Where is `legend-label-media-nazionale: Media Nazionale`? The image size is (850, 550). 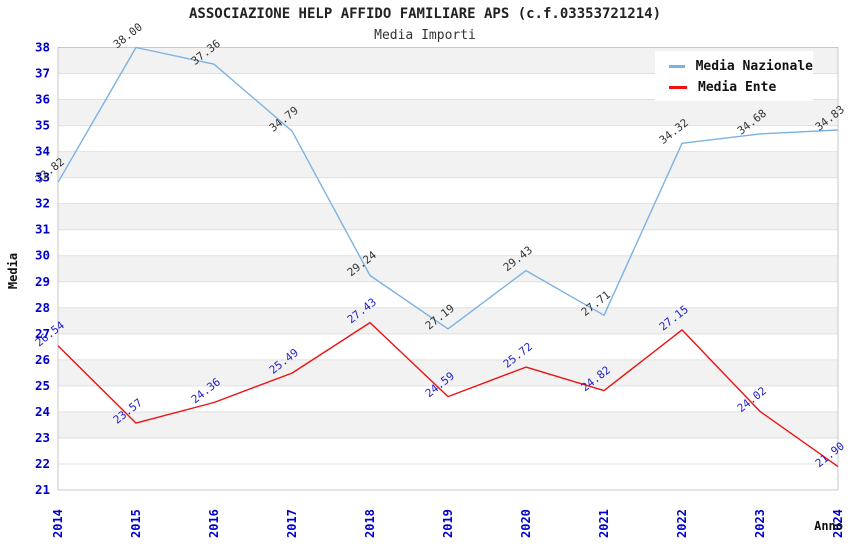 legend-label-media-nazionale: Media Nazionale is located at coordinates (754, 66).